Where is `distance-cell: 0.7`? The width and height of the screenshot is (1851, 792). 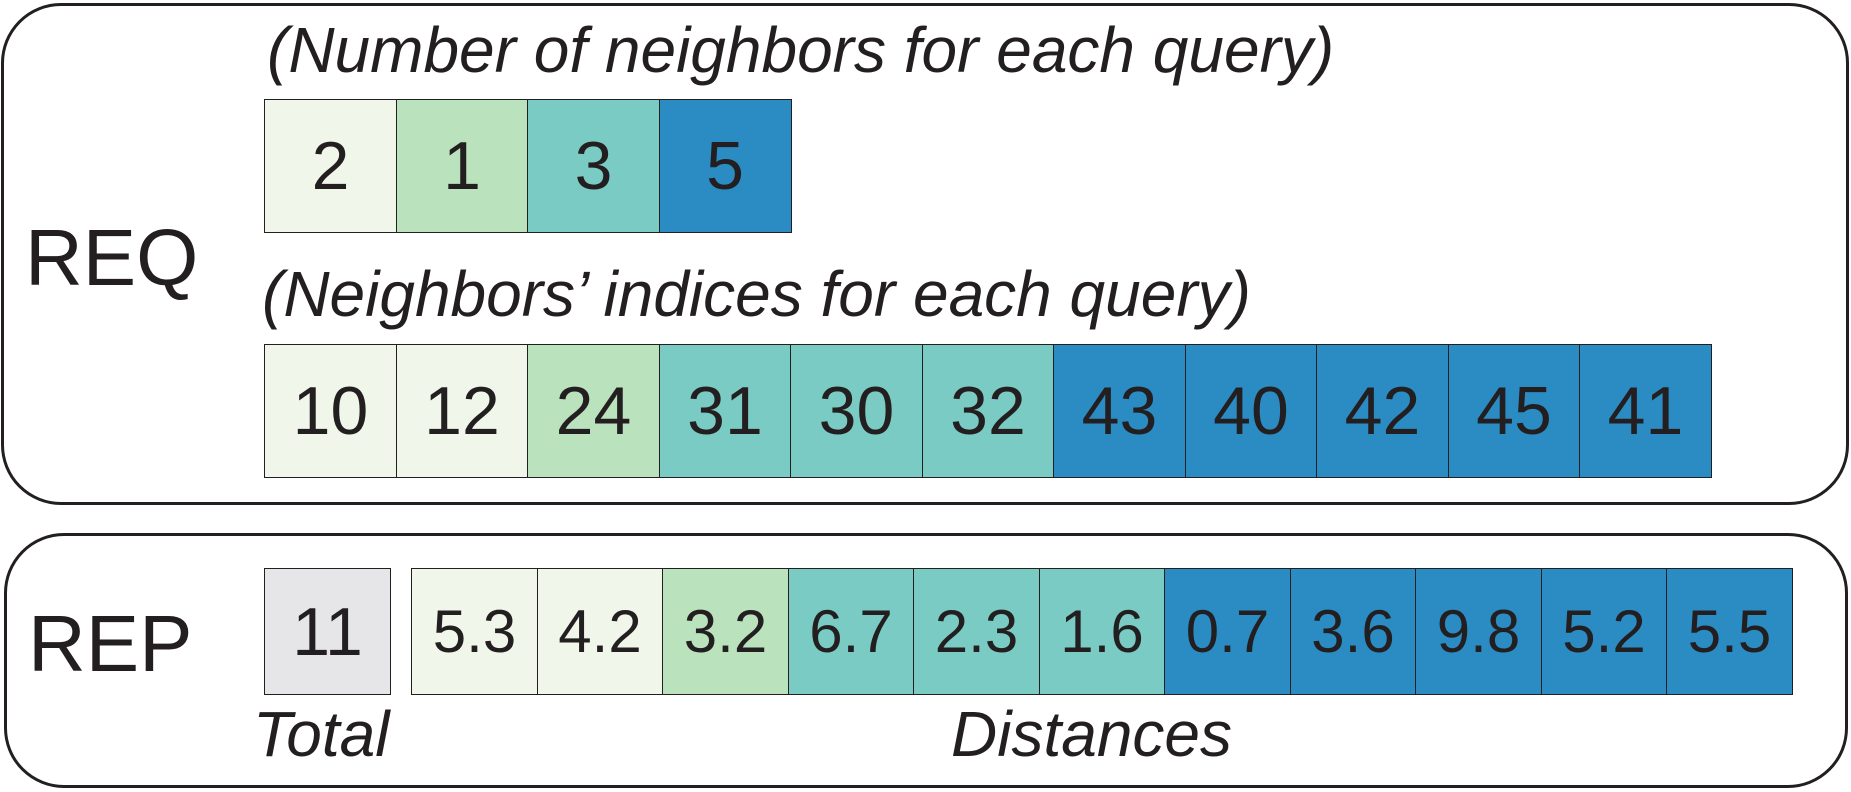 distance-cell: 0.7 is located at coordinates (1227, 631).